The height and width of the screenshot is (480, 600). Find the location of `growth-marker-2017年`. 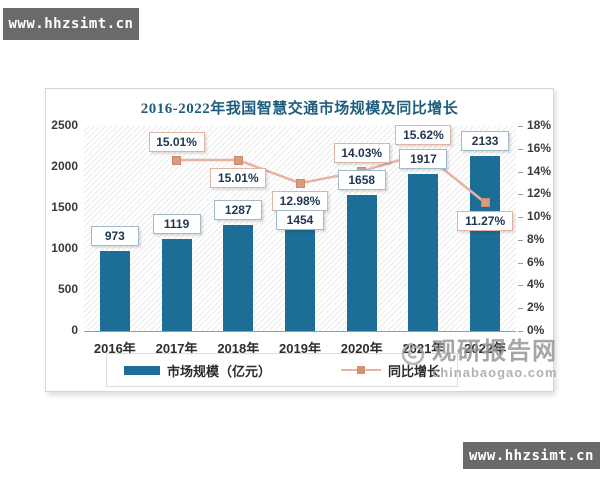

growth-marker-2017年 is located at coordinates (177, 160).